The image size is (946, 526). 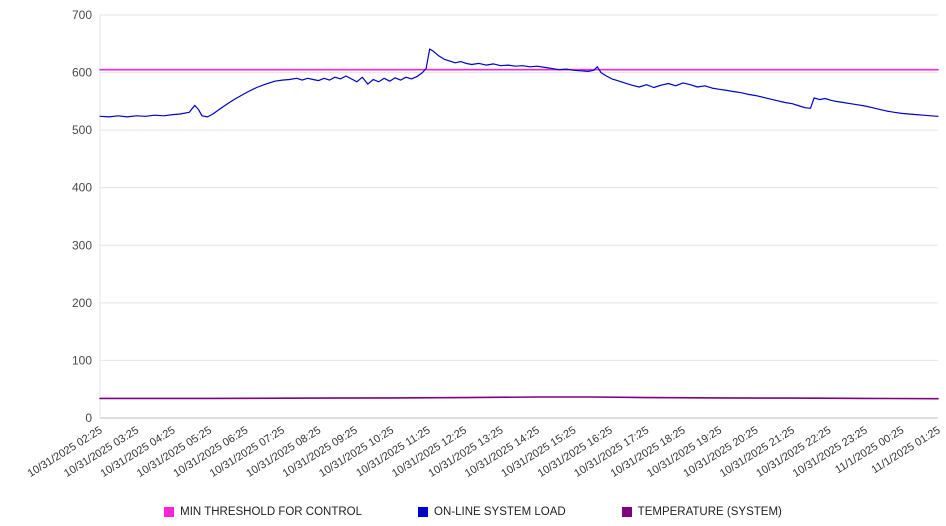 What do you see at coordinates (88, 418) in the screenshot?
I see `y-axis-tick-label: 0` at bounding box center [88, 418].